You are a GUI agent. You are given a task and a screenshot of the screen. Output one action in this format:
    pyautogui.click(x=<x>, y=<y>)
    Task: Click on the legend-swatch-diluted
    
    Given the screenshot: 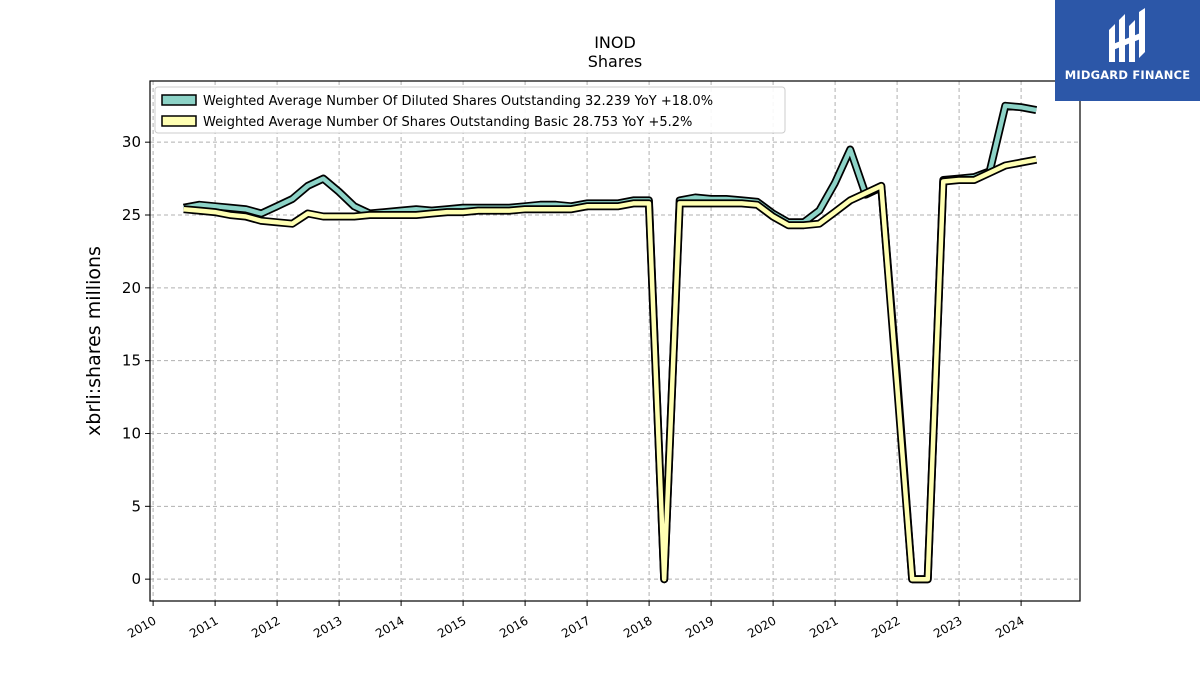 What is the action you would take?
    pyautogui.click(x=179, y=100)
    